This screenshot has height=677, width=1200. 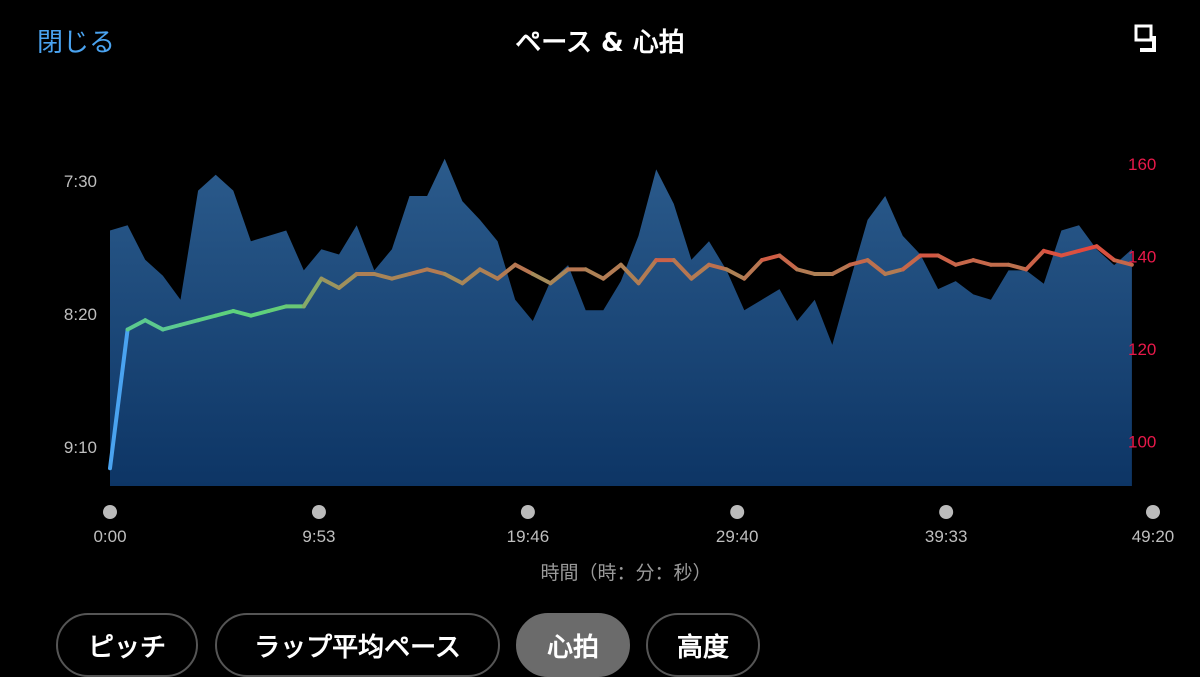 I want to click on heart-rate-axis-tick-label: 160, so click(x=1142, y=164).